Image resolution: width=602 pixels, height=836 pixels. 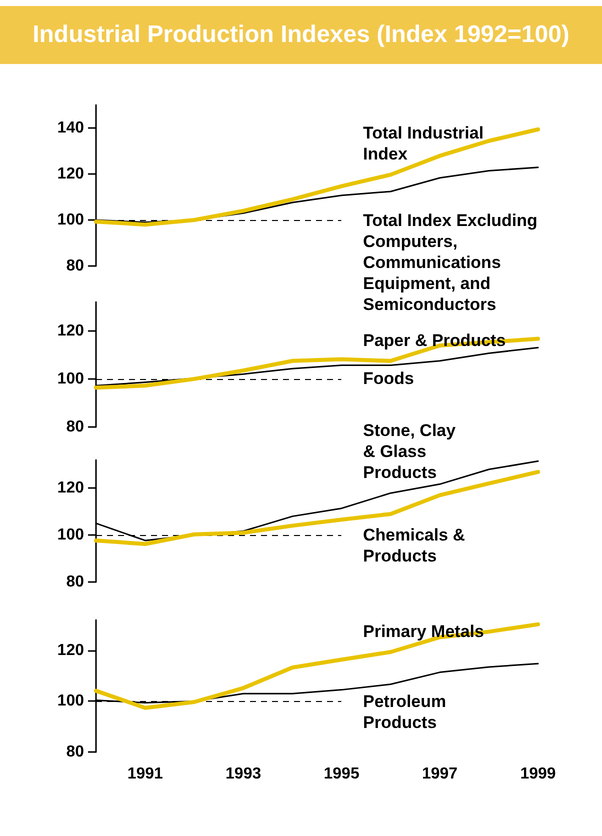 I want to click on x-tick-label: 1993, so click(x=244, y=774).